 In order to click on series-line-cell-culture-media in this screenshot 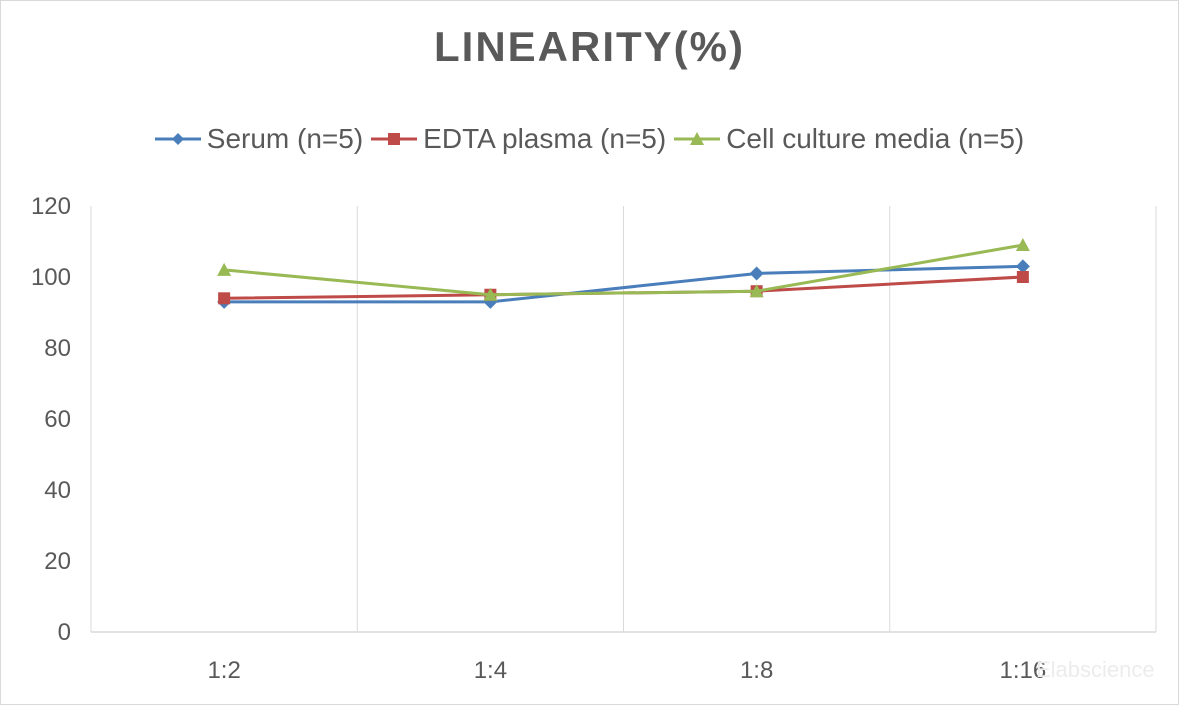, I will do `click(623, 270)`.